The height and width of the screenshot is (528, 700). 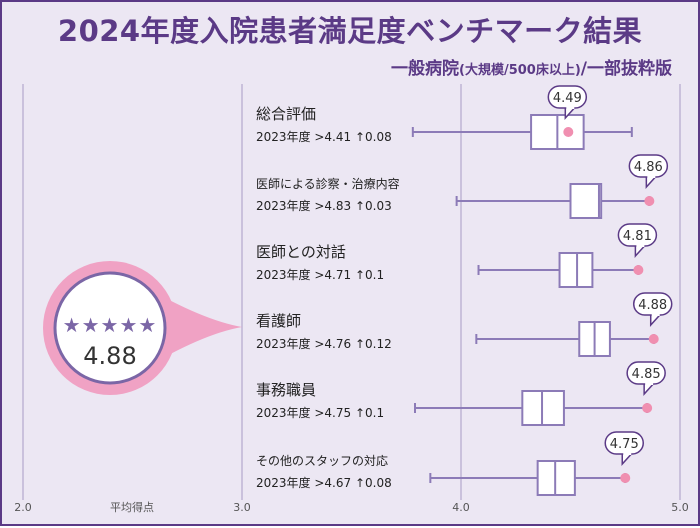 I want to click on featured-score: 4.88, so click(x=109, y=356).